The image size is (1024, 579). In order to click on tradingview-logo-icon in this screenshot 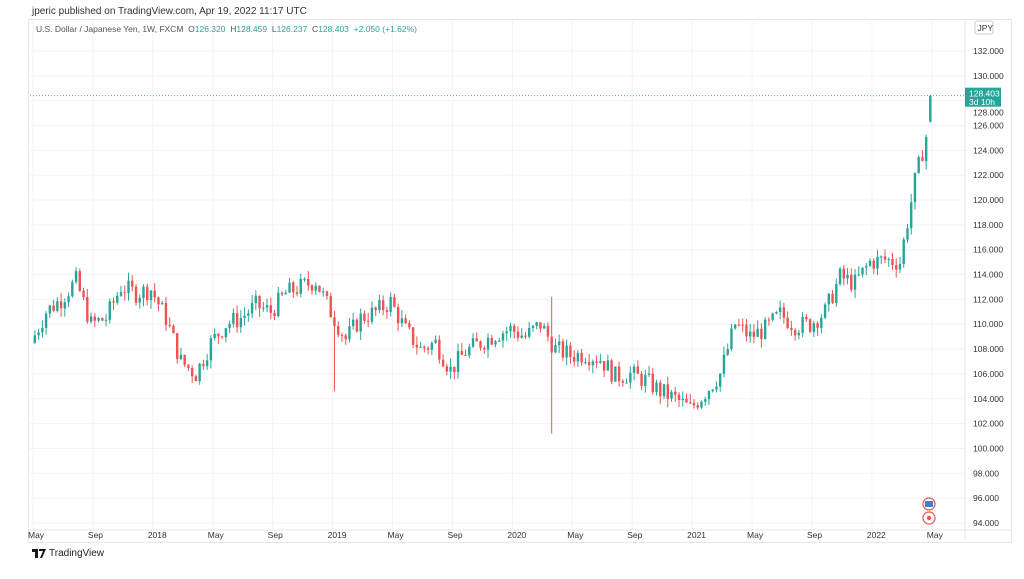, I will do `click(39, 553)`.